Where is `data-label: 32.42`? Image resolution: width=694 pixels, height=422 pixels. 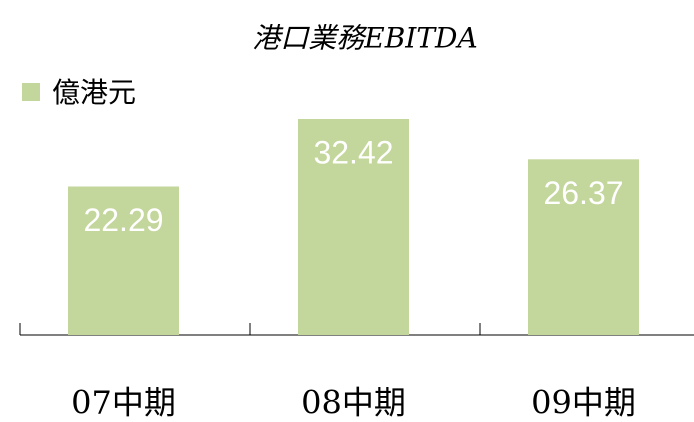 data-label: 32.42 is located at coordinates (353, 152).